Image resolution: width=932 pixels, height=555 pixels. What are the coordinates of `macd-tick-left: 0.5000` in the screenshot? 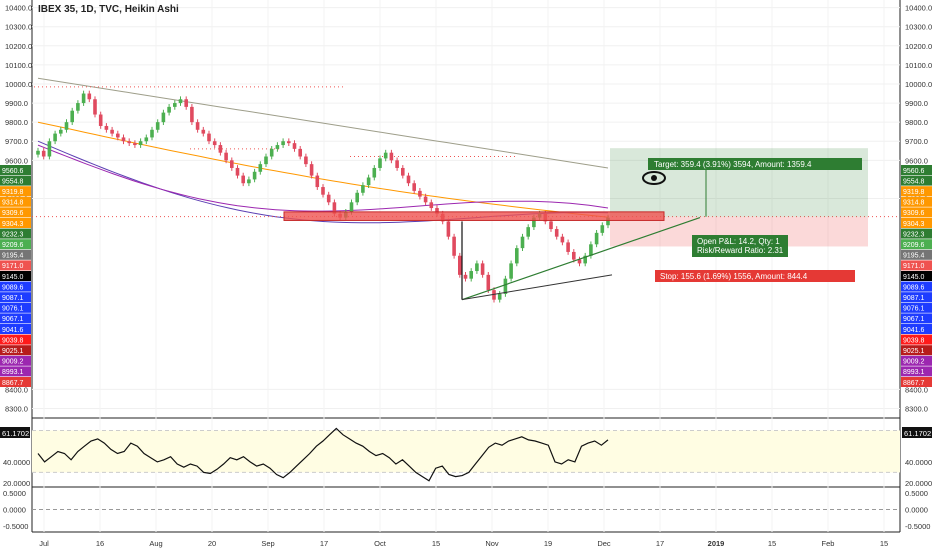 It's located at (14, 493).